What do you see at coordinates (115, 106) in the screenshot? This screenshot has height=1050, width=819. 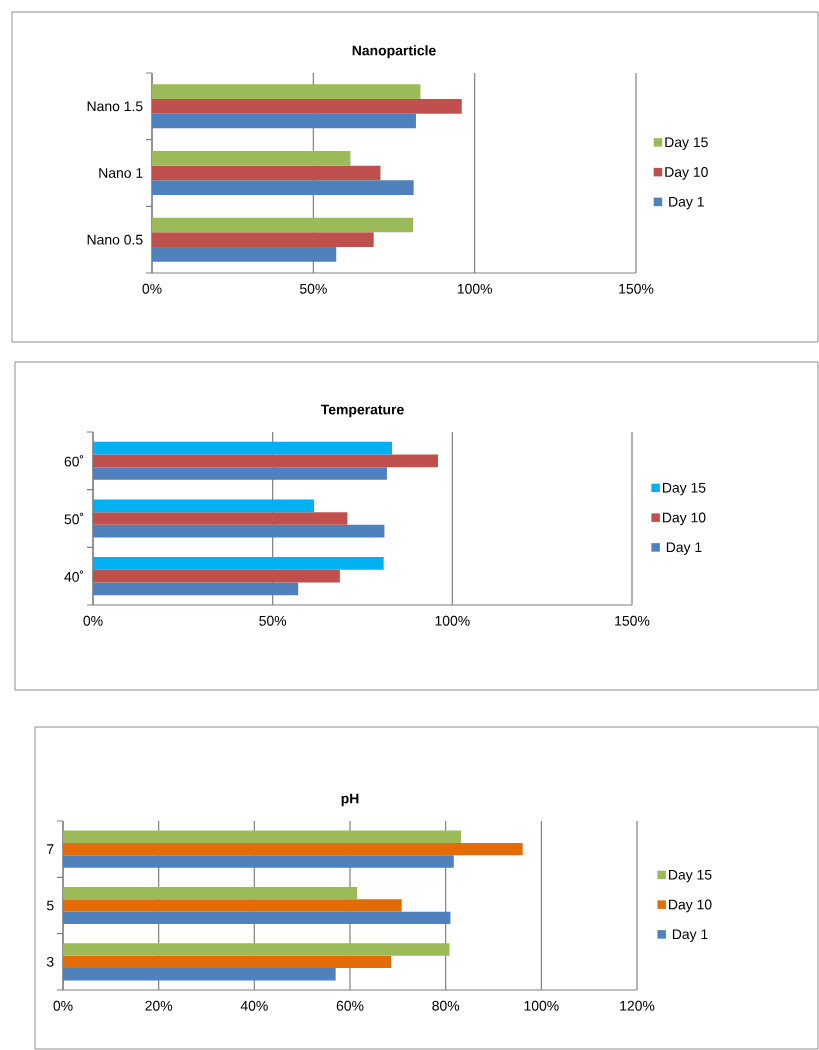 I see `y-tick-label: Nano 1.5` at bounding box center [115, 106].